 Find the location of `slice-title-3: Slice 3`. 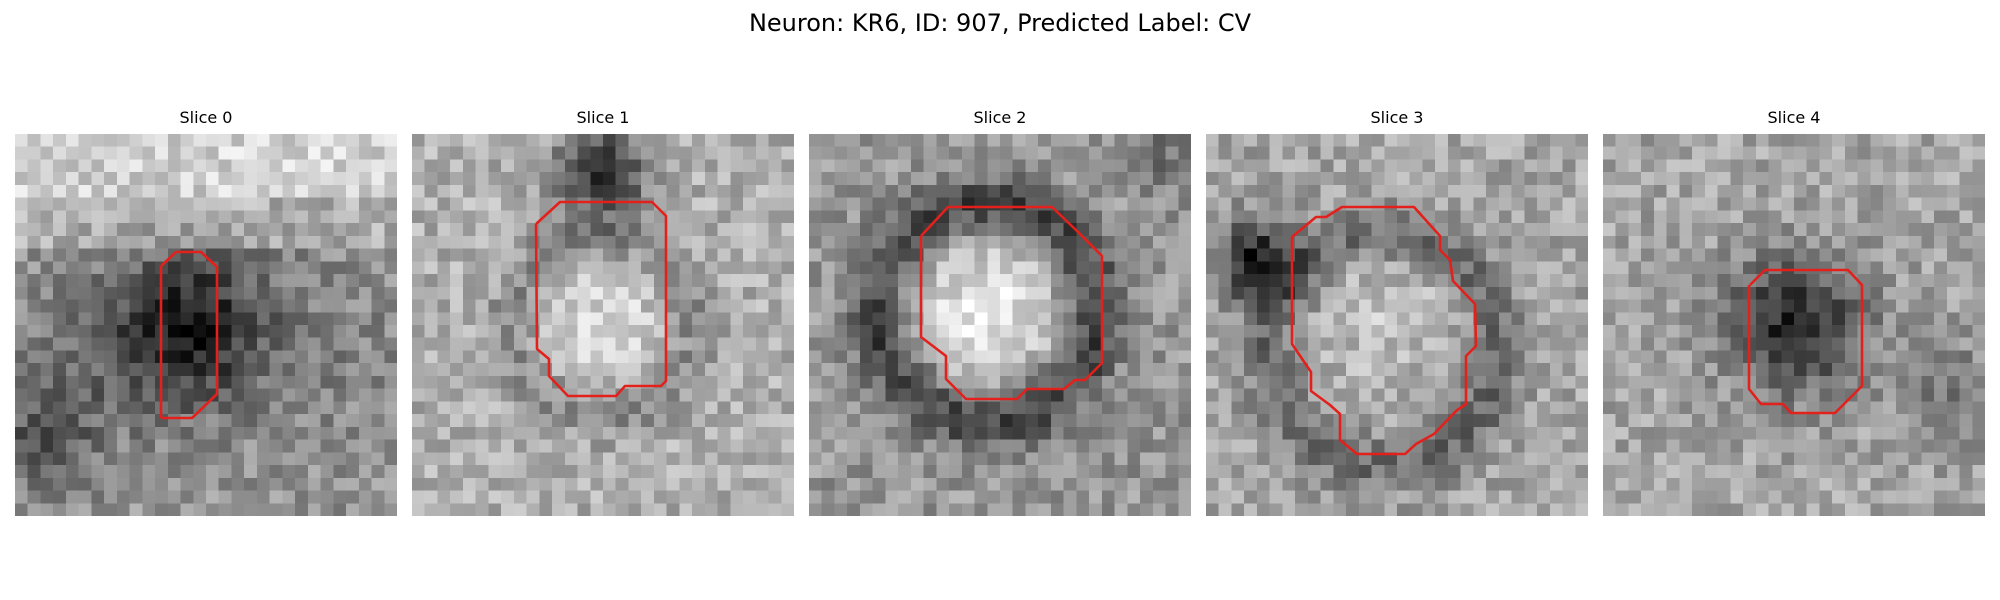

slice-title-3: Slice 3 is located at coordinates (1397, 117).